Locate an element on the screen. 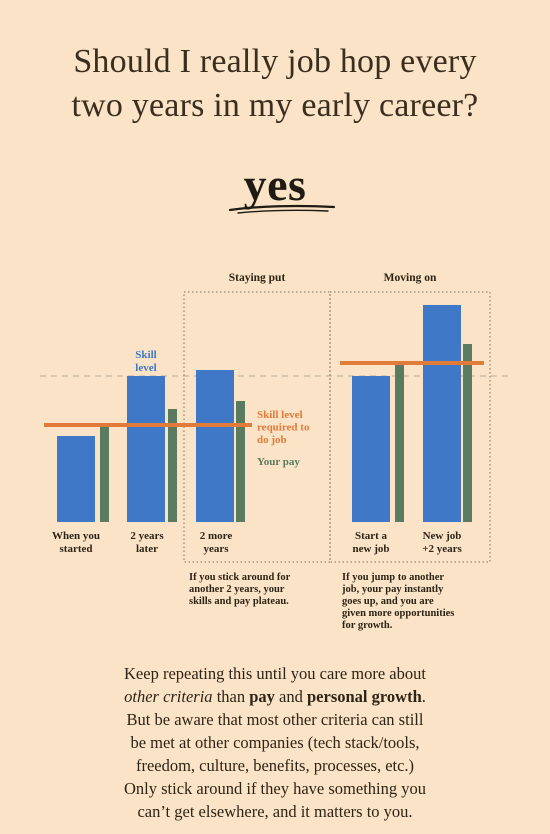 This screenshot has width=550, height=834. moving-on-note: goes up, and you are is located at coordinates (388, 601).